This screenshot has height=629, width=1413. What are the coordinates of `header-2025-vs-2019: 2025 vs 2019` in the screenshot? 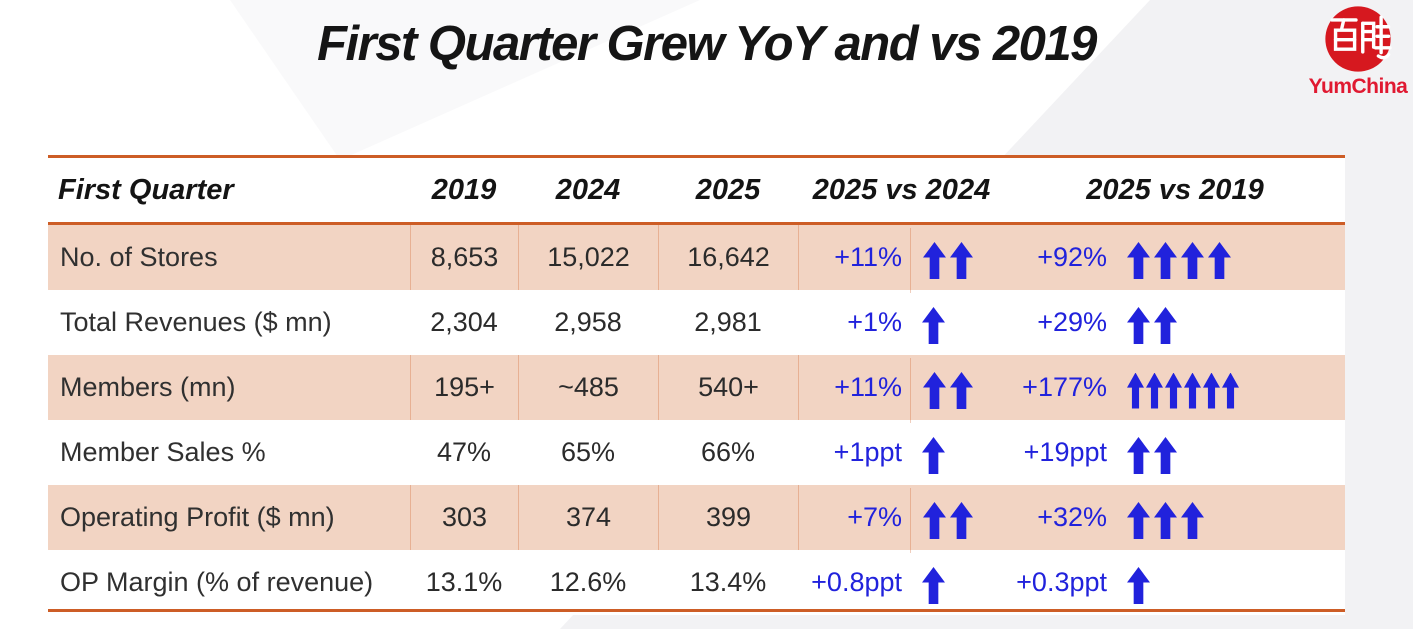 It's located at (1175, 189).